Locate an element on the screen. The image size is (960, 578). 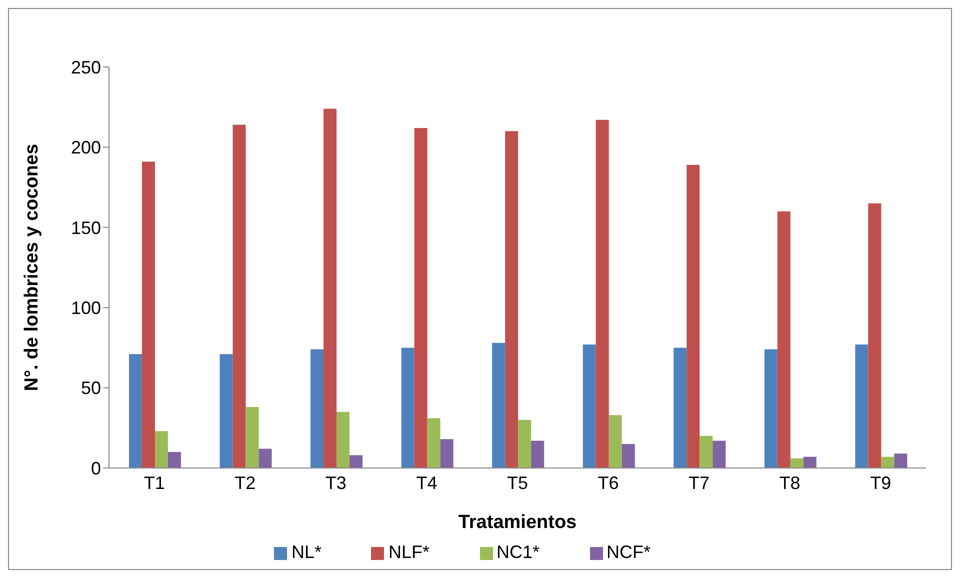
legend-label: NL* is located at coordinates (306, 552).